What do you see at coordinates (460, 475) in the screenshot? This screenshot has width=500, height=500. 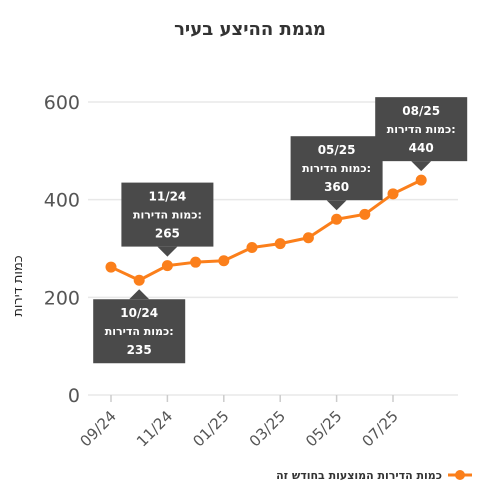 I see `legend-marker` at bounding box center [460, 475].